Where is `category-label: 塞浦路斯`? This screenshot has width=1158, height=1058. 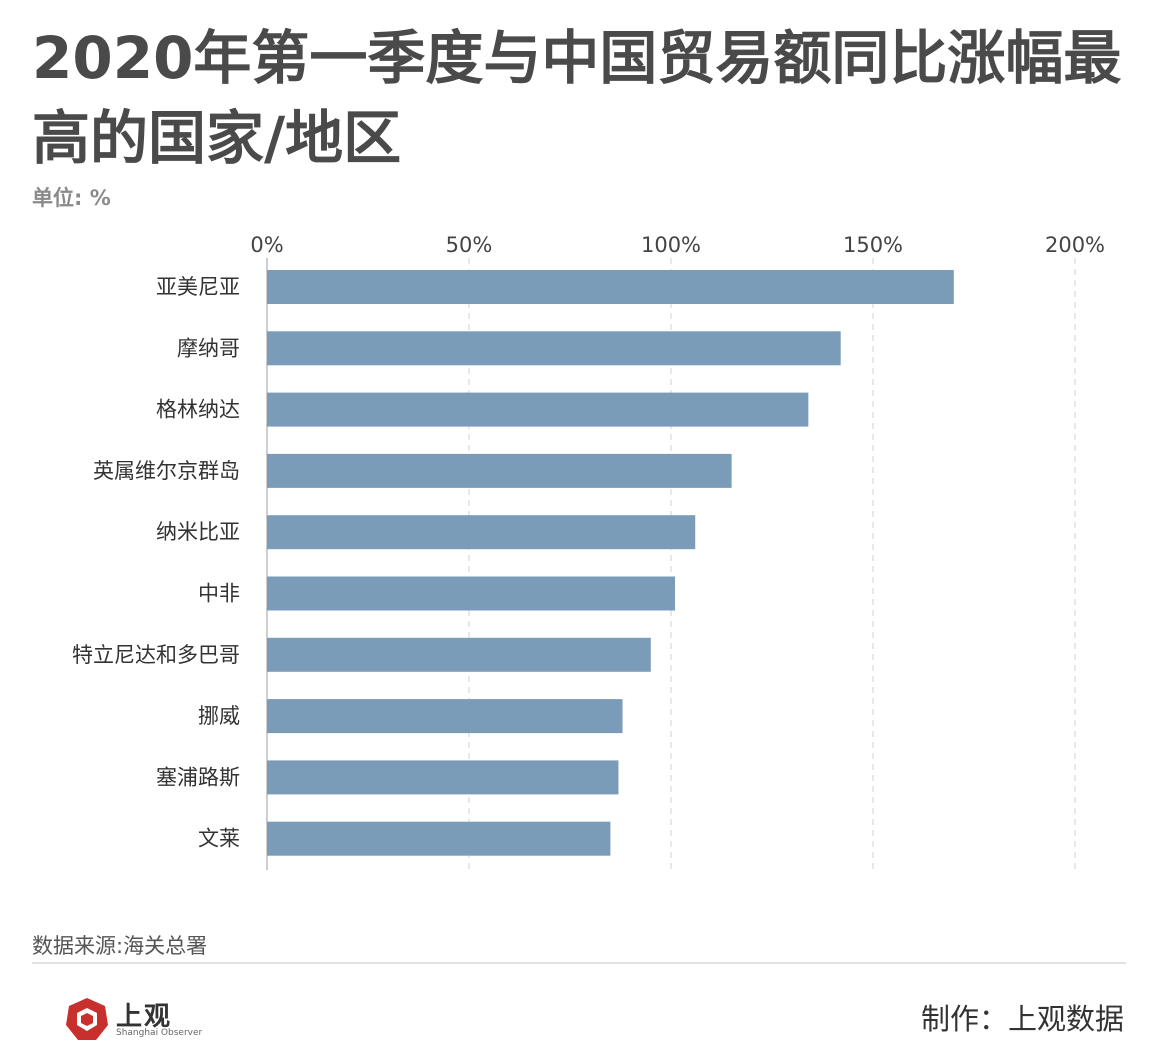 category-label: 塞浦路斯 is located at coordinates (198, 777).